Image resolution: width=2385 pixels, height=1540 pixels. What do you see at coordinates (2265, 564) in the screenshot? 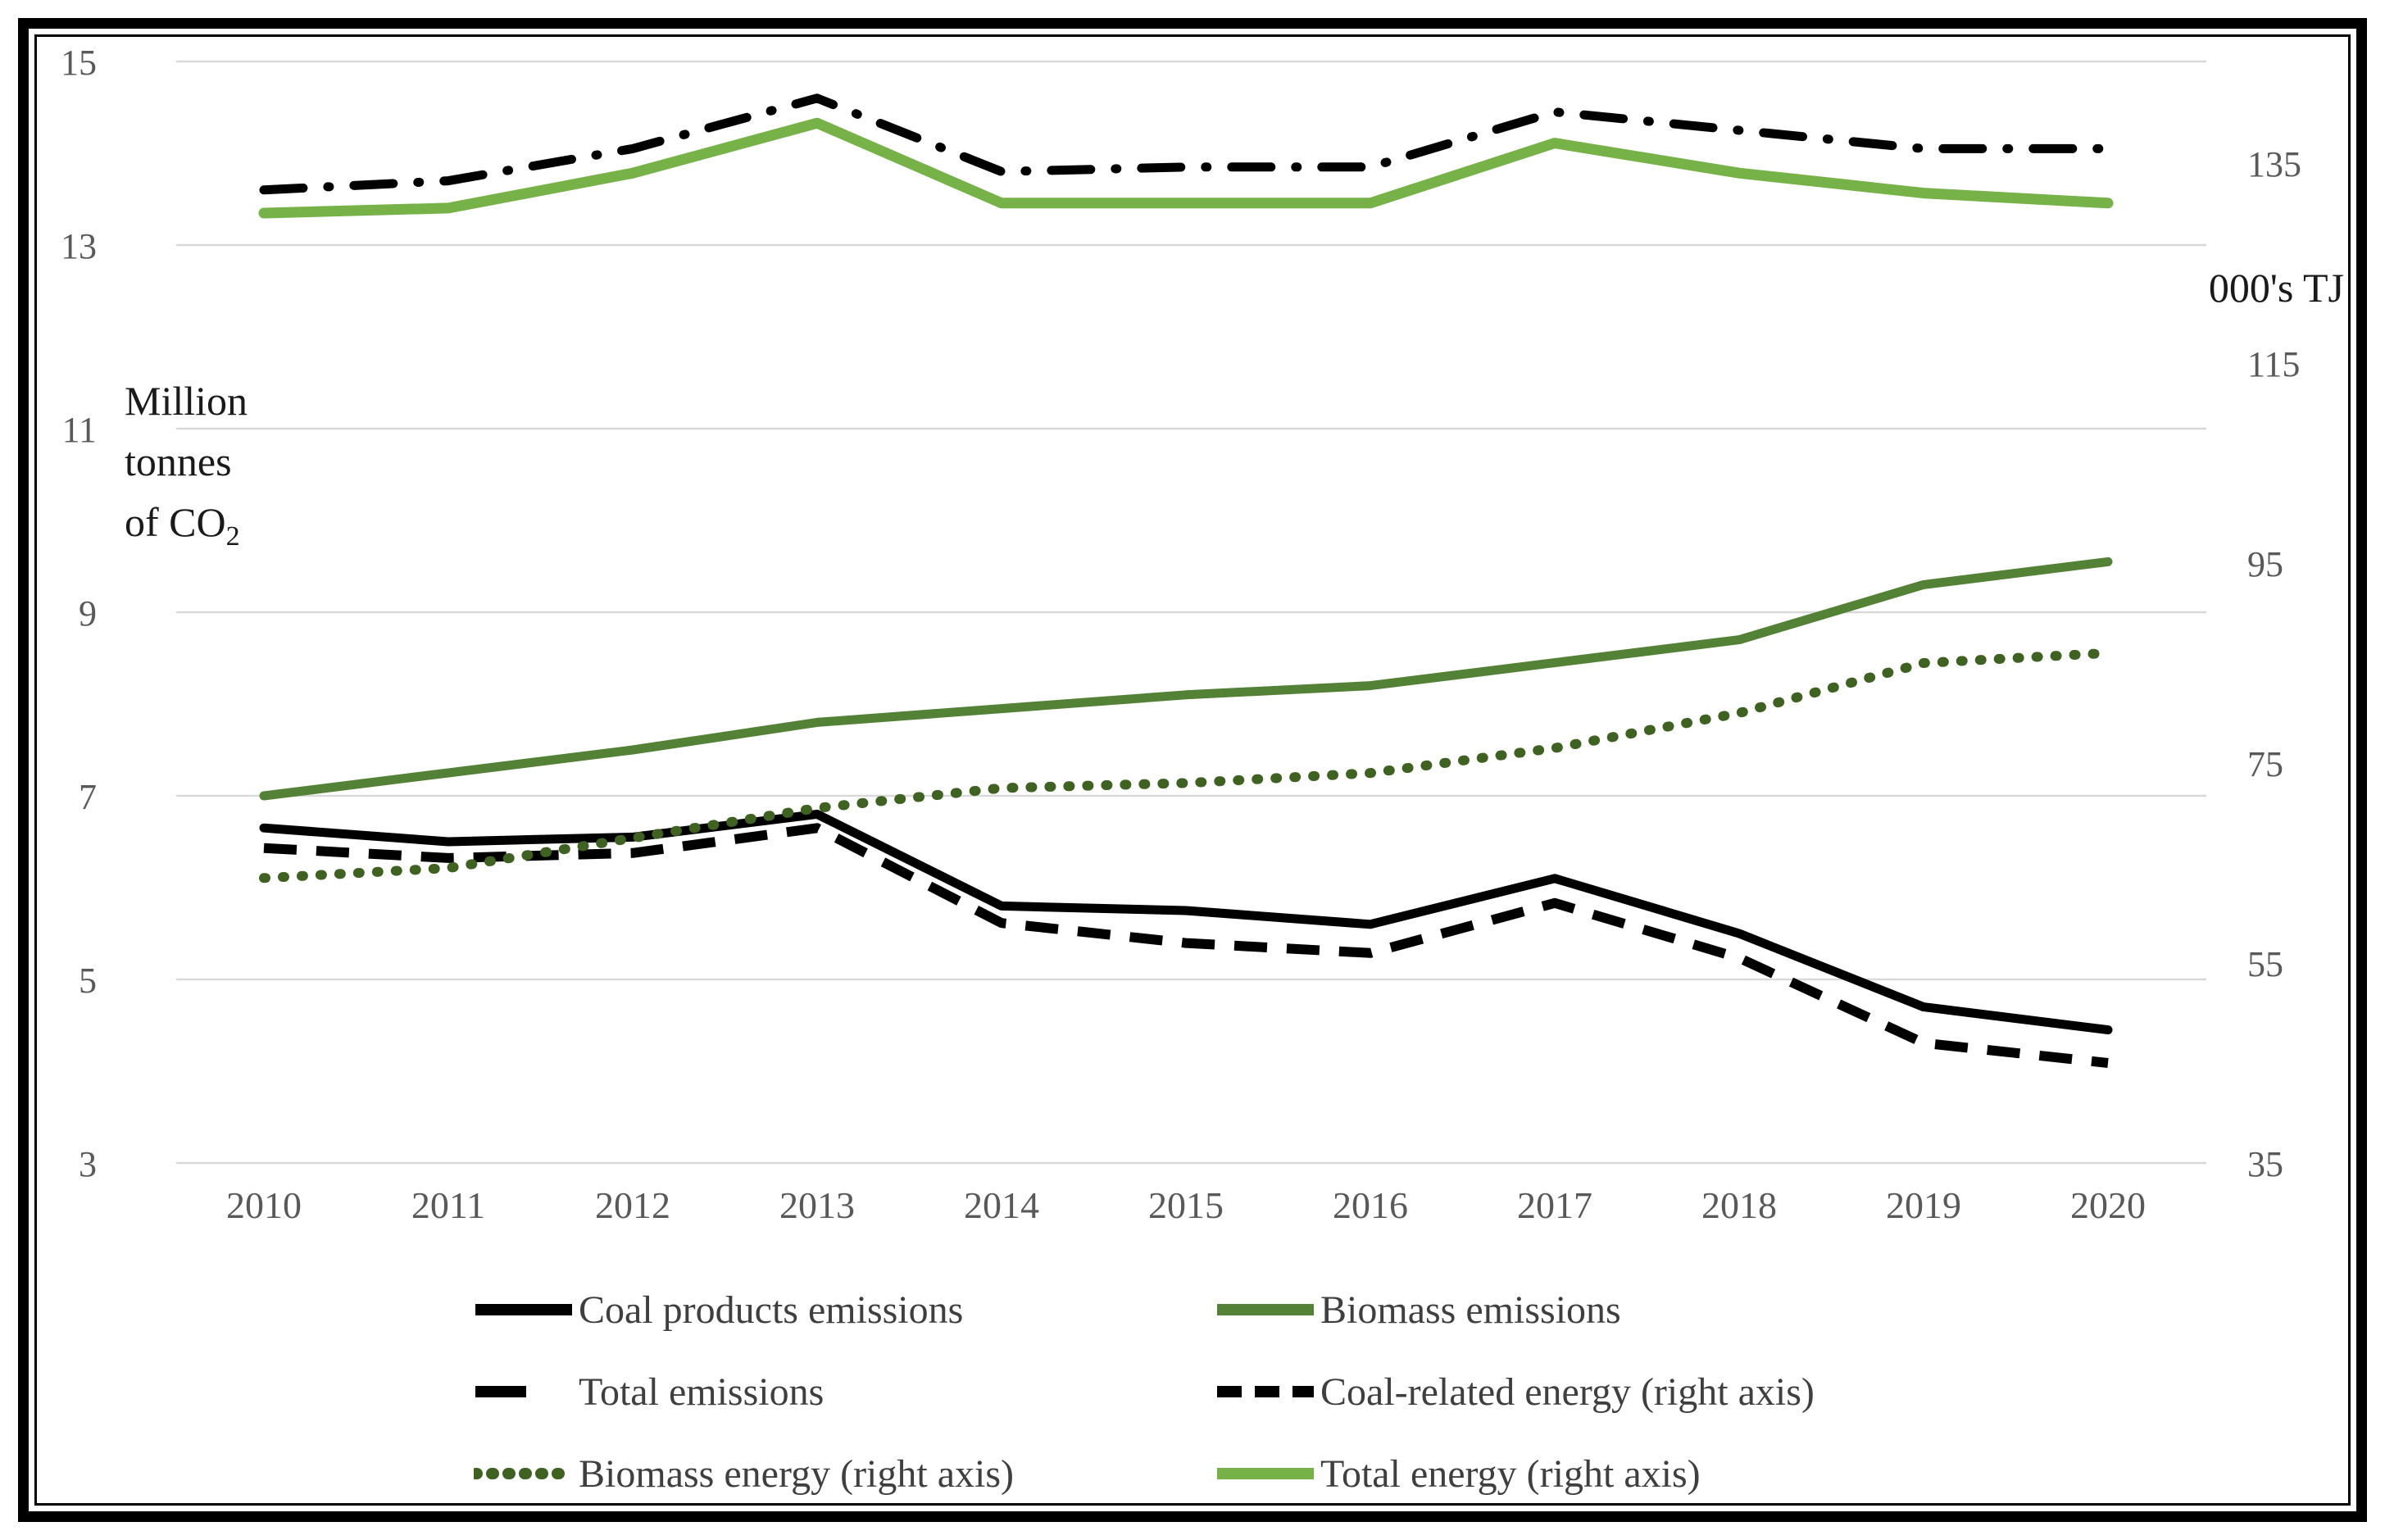
I see `right-axis-tick: 95` at bounding box center [2265, 564].